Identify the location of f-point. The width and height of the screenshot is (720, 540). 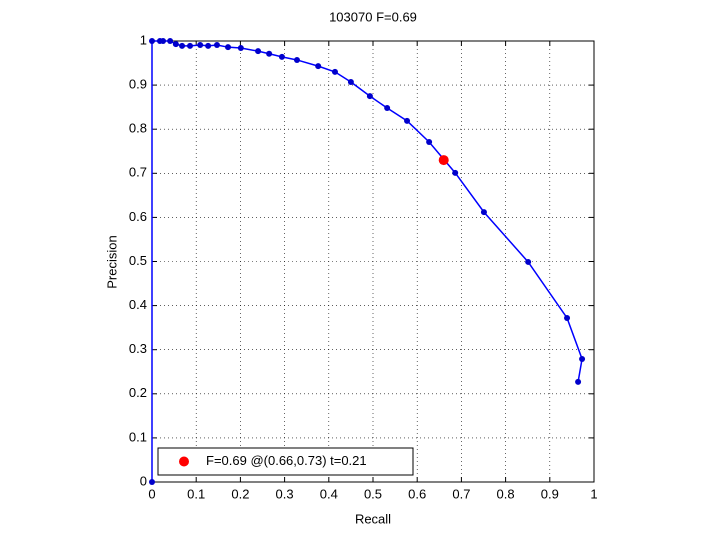
(443, 160).